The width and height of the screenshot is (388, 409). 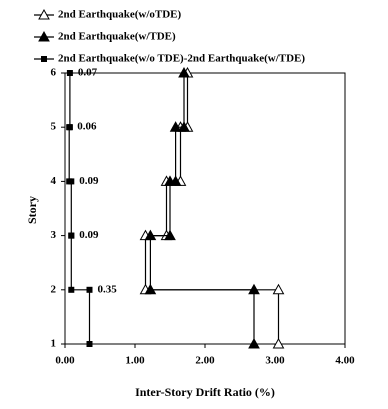 I want to click on data-label: 0.07, so click(x=88, y=73).